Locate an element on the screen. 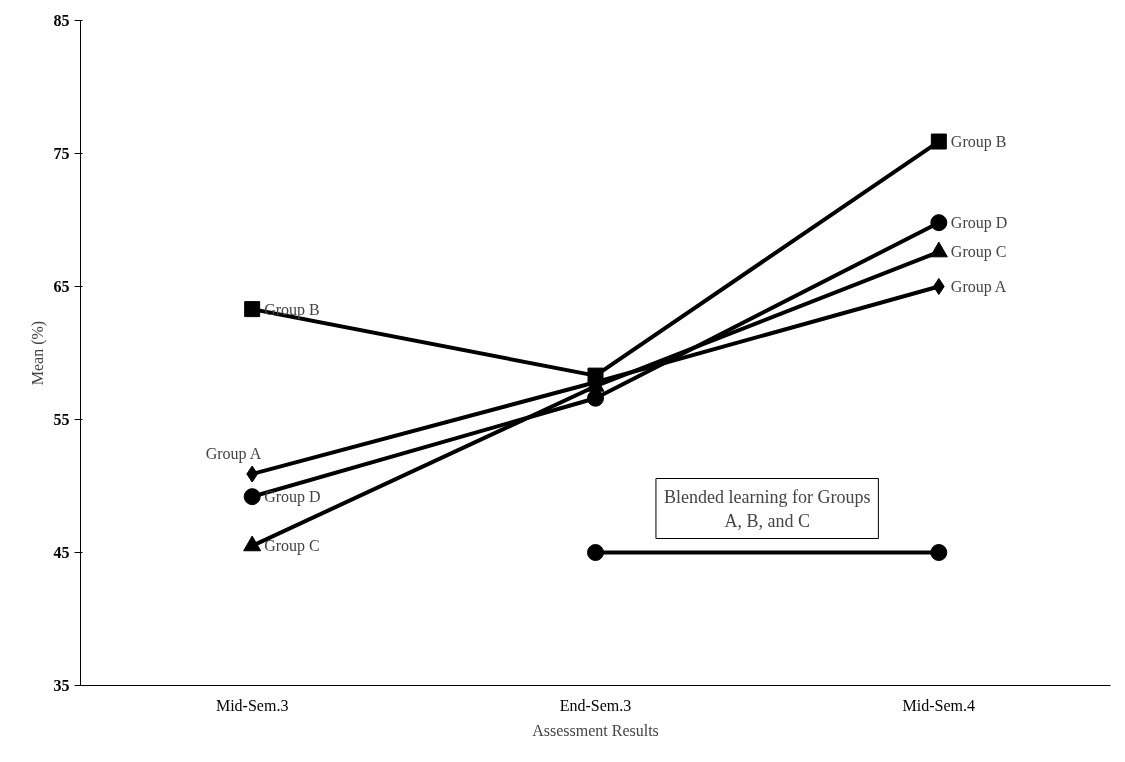 The height and width of the screenshot is (762, 1125). annotation: Blended learning for Groups A, B, and C is located at coordinates (767, 508).